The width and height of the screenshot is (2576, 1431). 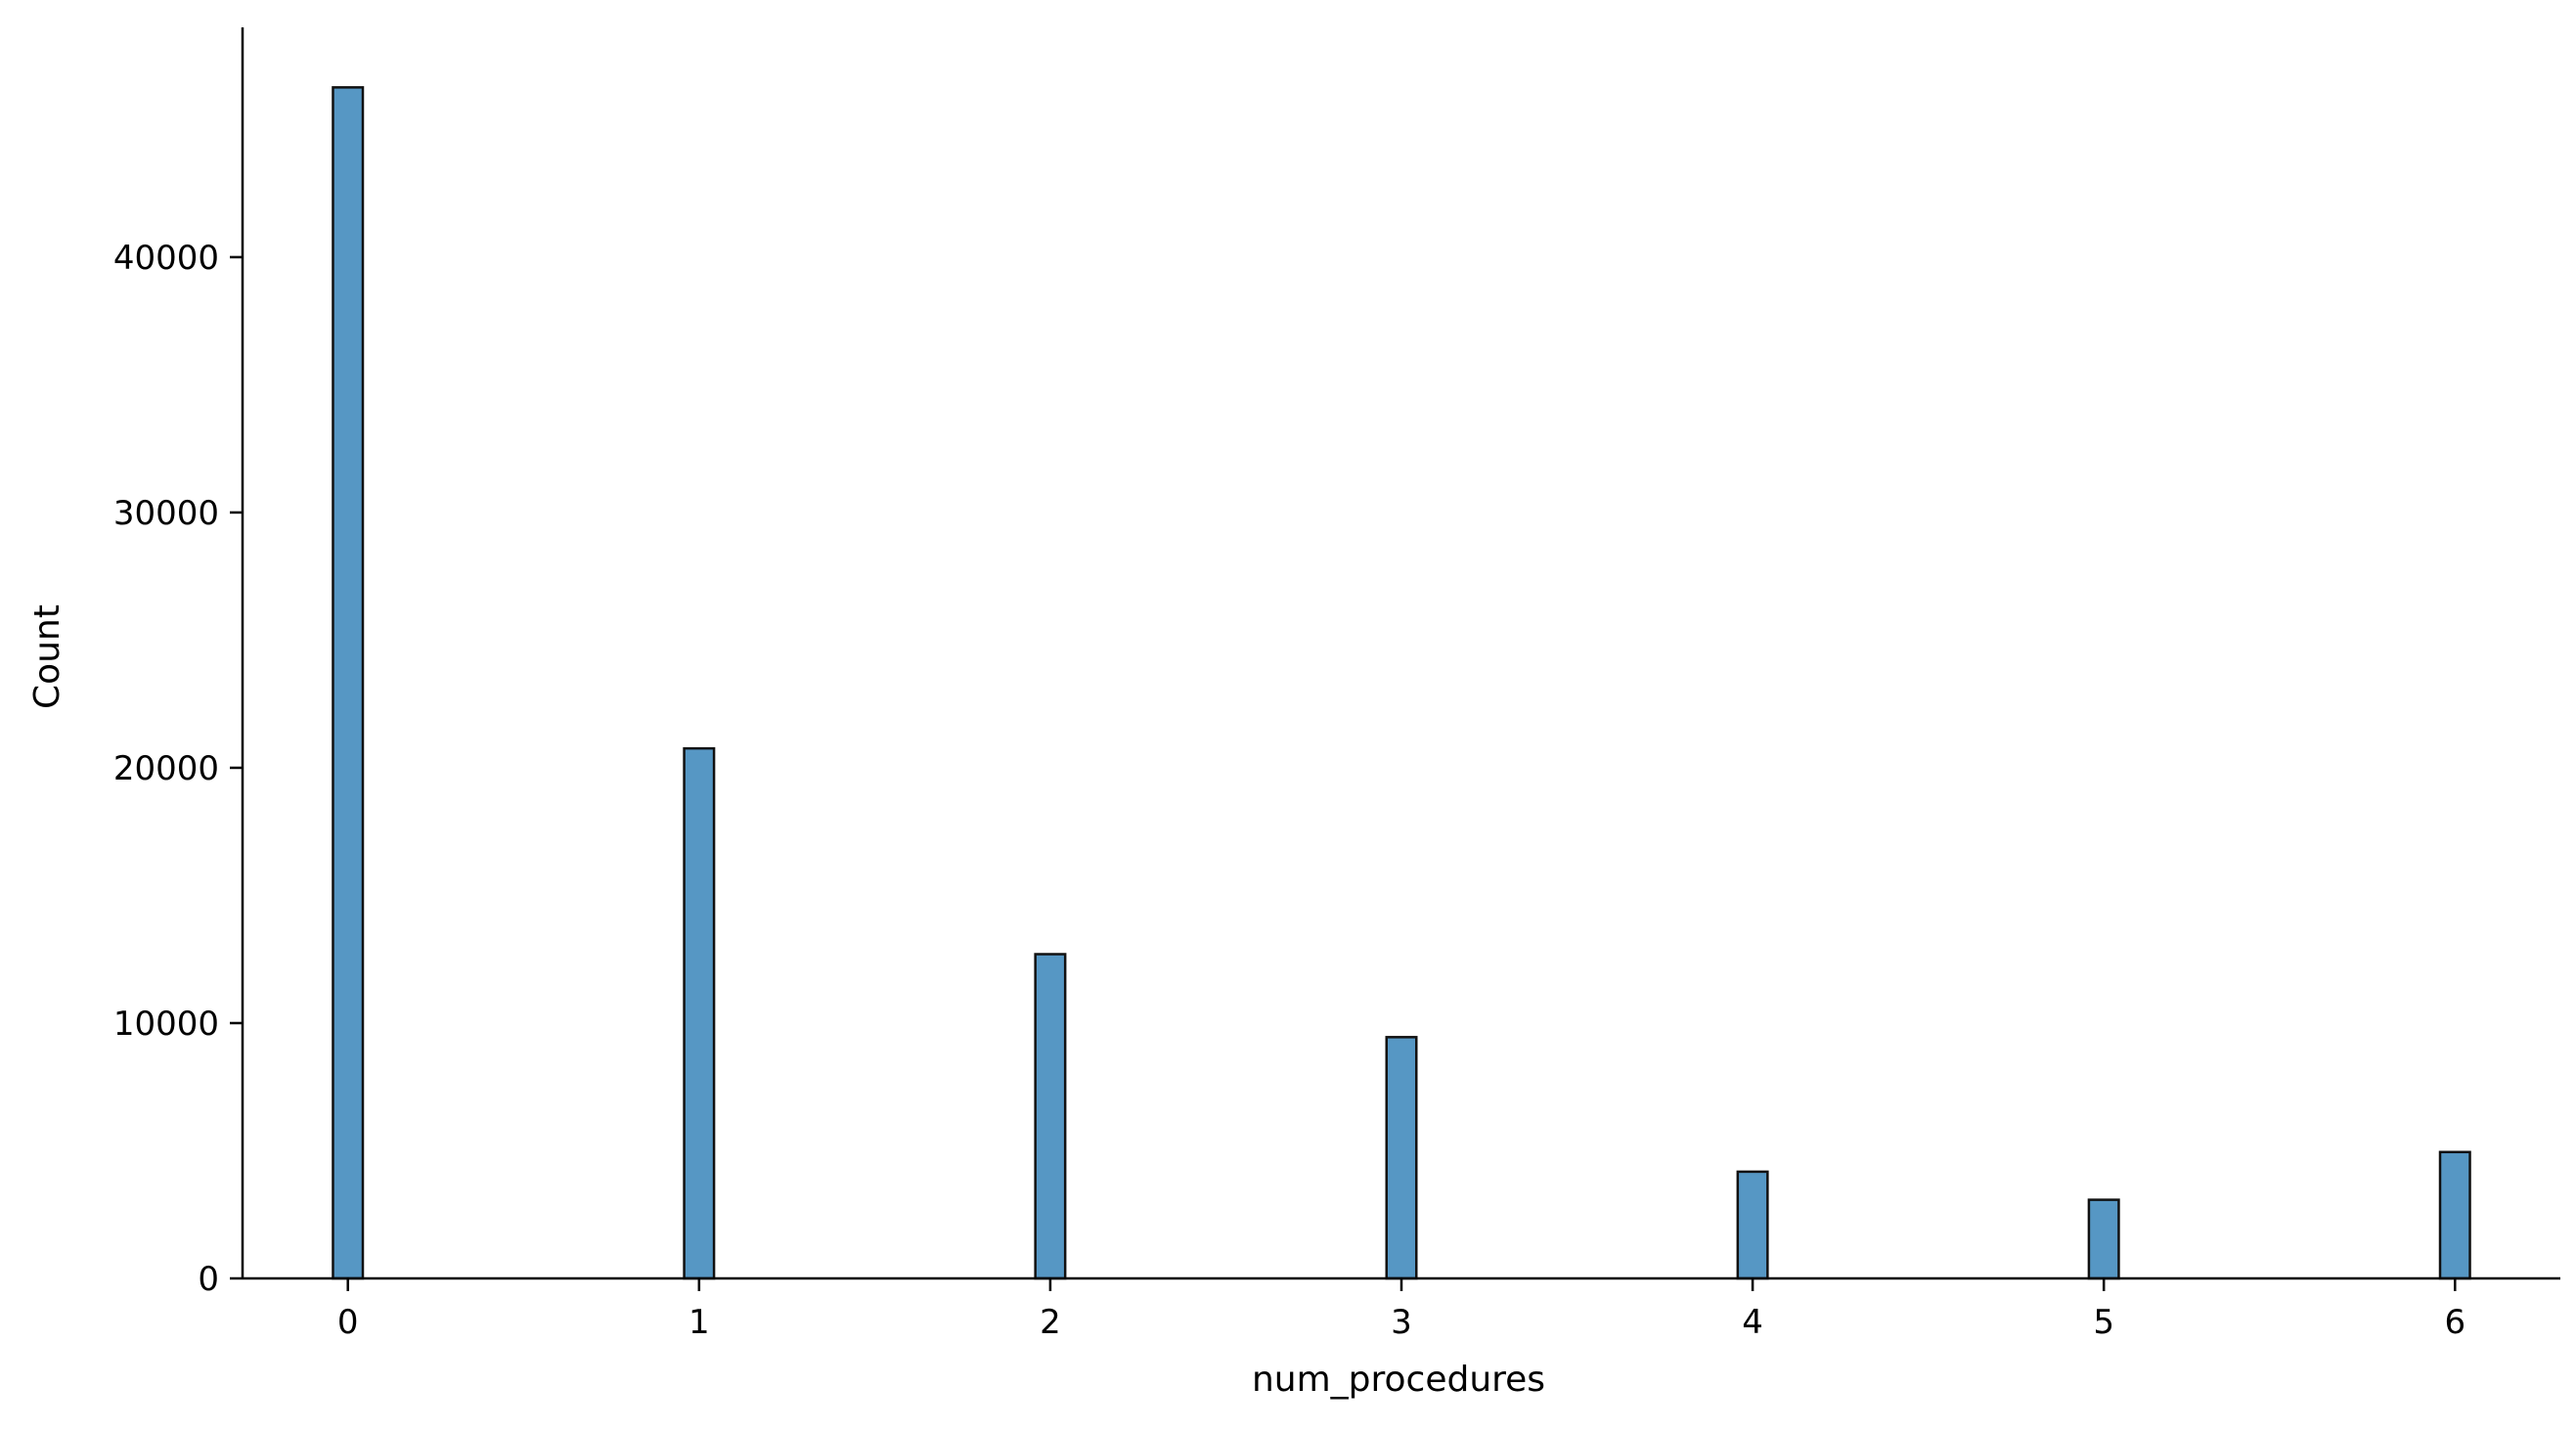 What do you see at coordinates (1752, 1322) in the screenshot?
I see `x-tick-label-4: 4` at bounding box center [1752, 1322].